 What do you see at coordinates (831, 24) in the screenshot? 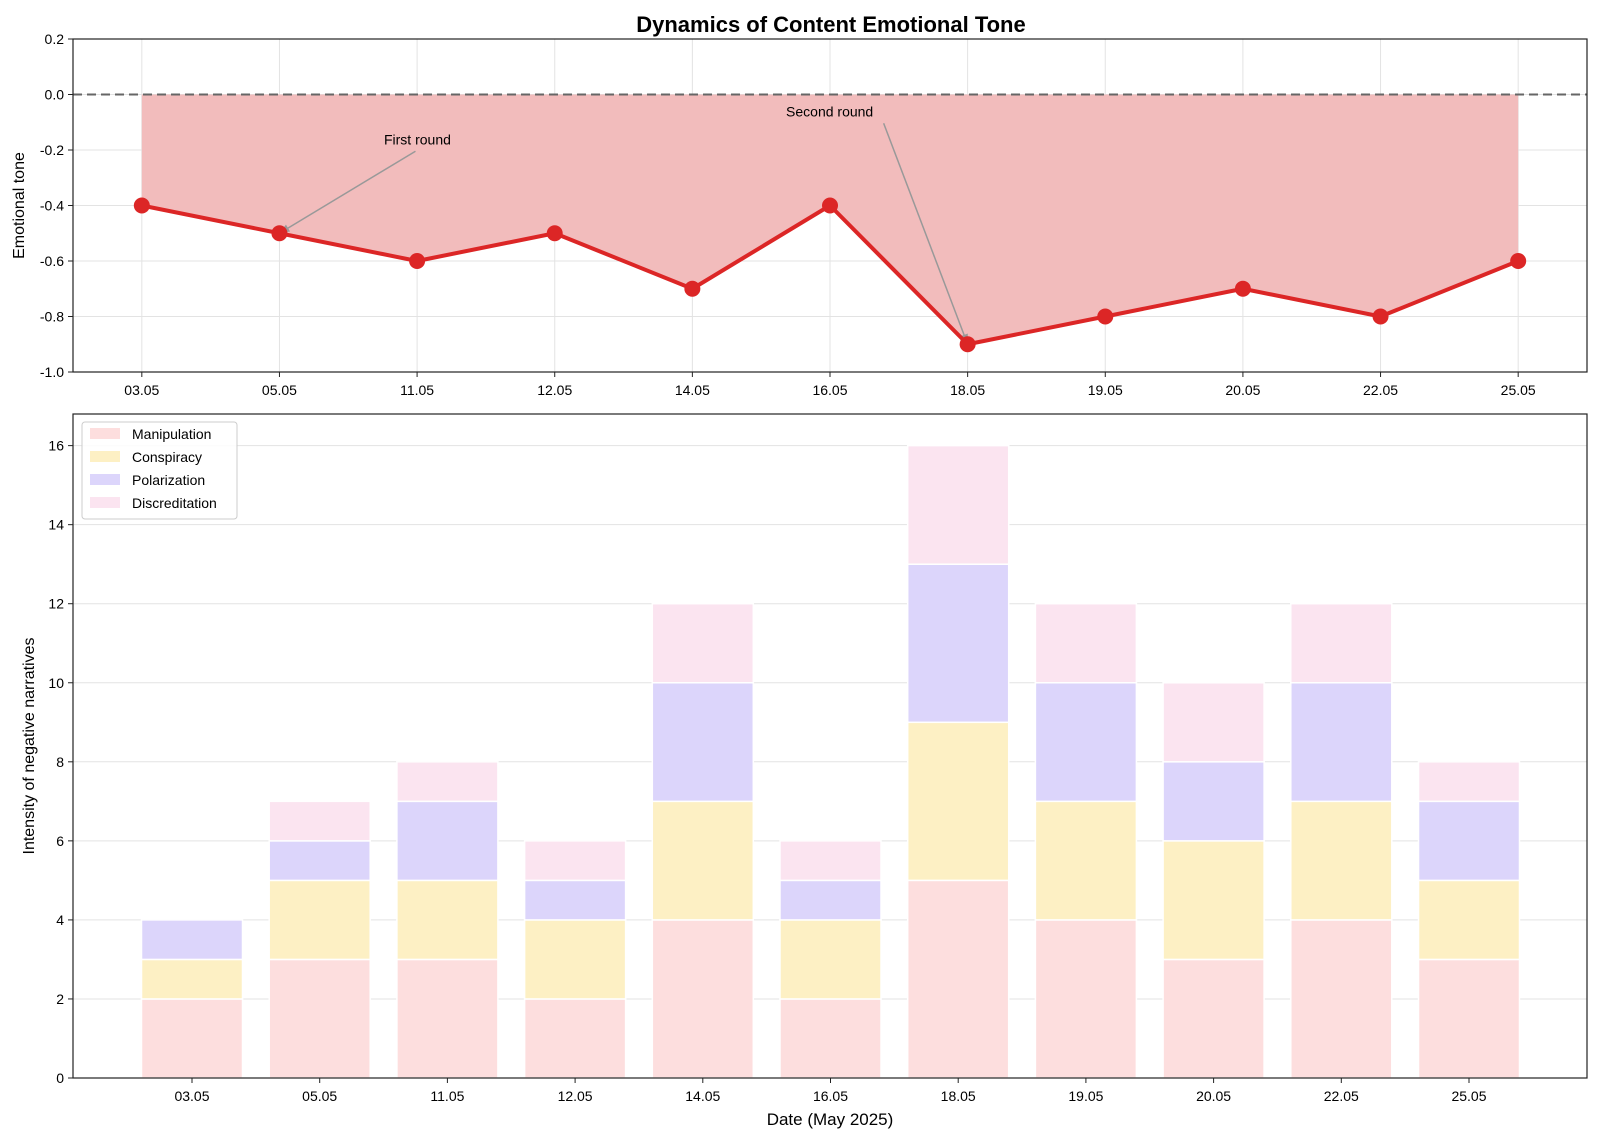
I see `figure-title: Dynamics of Content Emotional Tone` at bounding box center [831, 24].